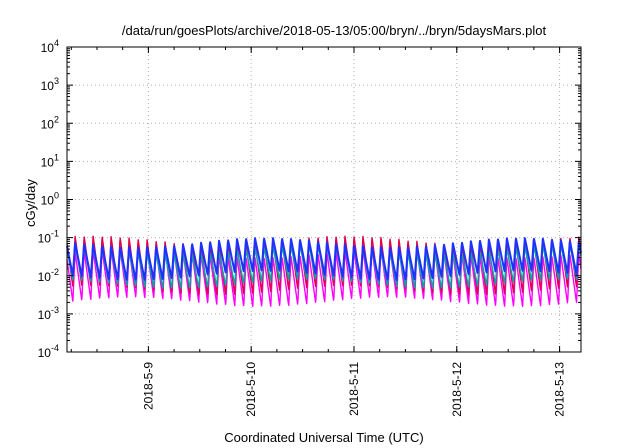 The image size is (640, 448). What do you see at coordinates (354, 389) in the screenshot?
I see `x-tick-label: 2018-5-11` at bounding box center [354, 389].